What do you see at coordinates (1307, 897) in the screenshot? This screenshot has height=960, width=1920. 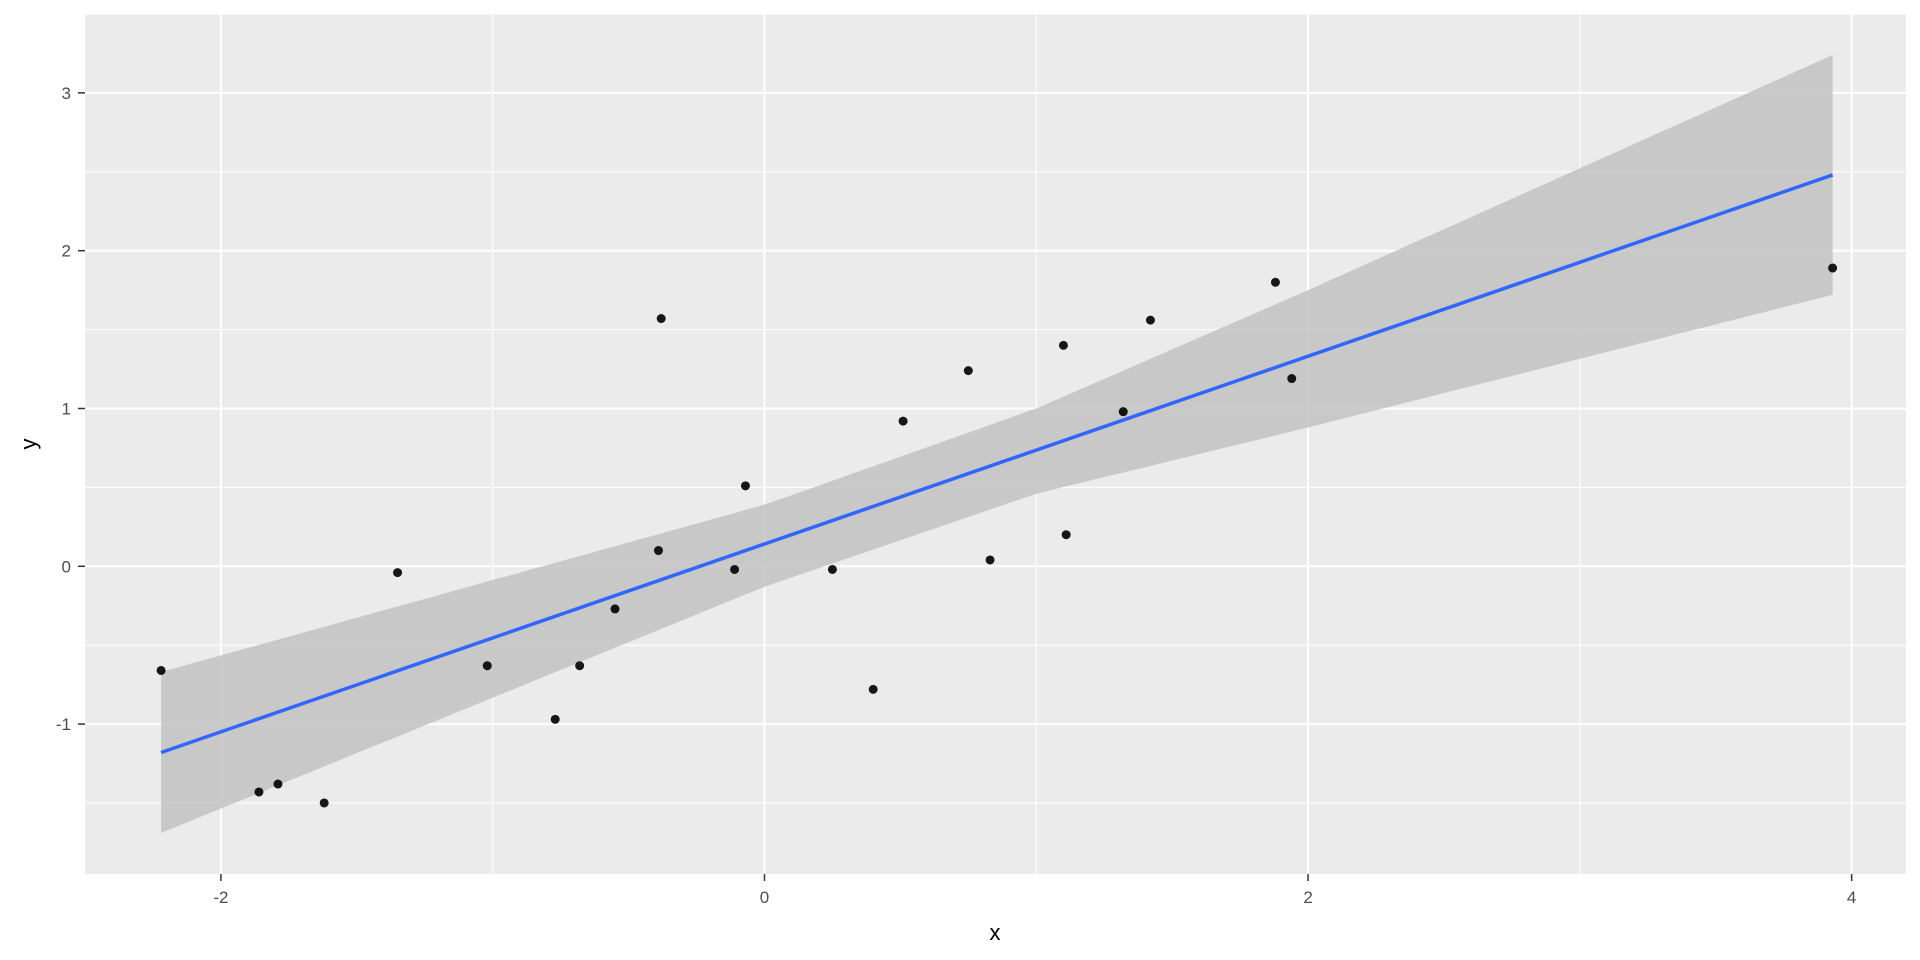 I see `x-tick-label: 2` at bounding box center [1307, 897].